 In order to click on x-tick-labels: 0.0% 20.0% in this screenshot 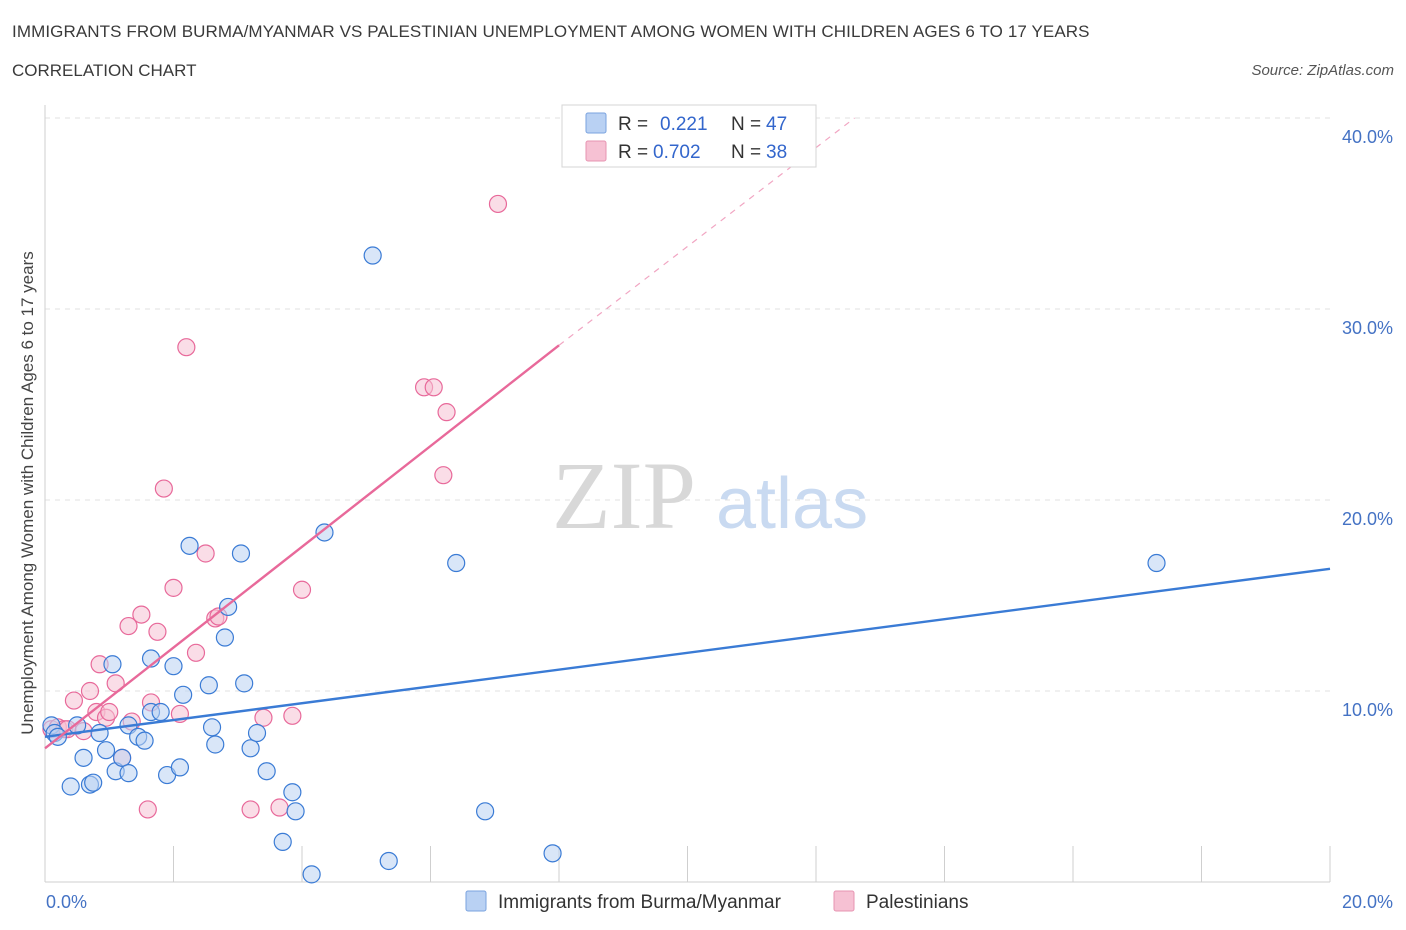, I will do `click(719, 902)`.